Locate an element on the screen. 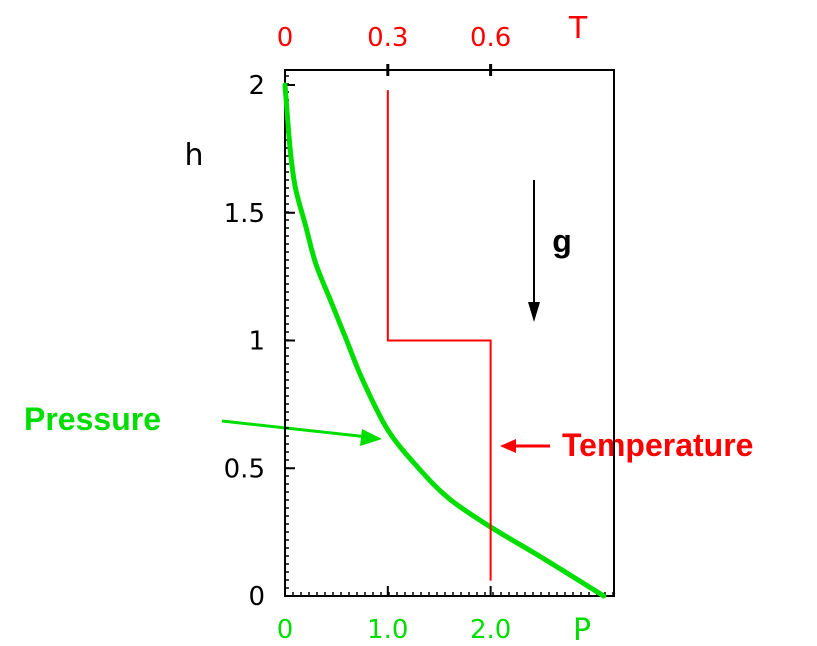 The width and height of the screenshot is (817, 646). y-tick-label: 0.5 is located at coordinates (244, 469).